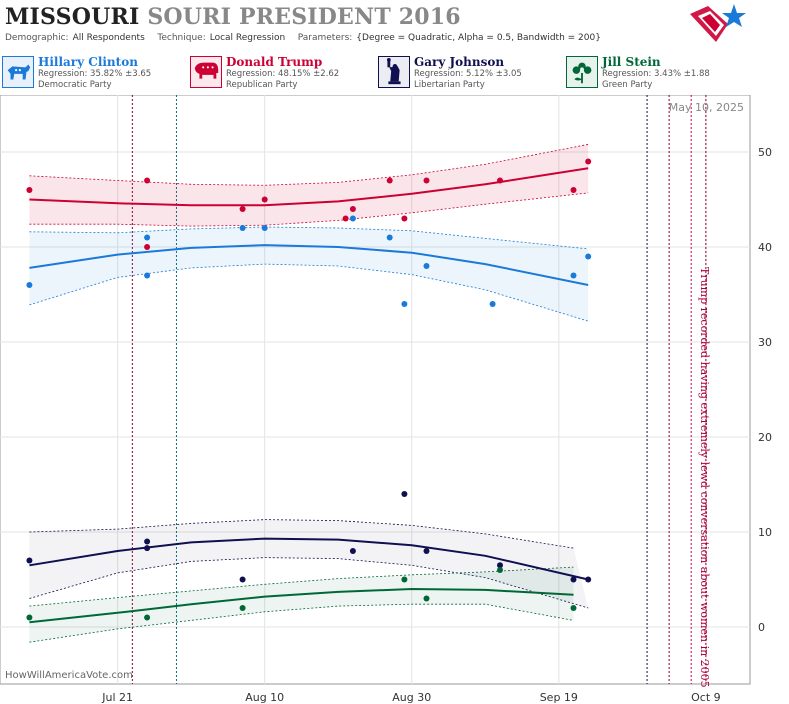  I want to click on page-title: MISSOURI SOURI PRESIDENT 2016, so click(233, 17).